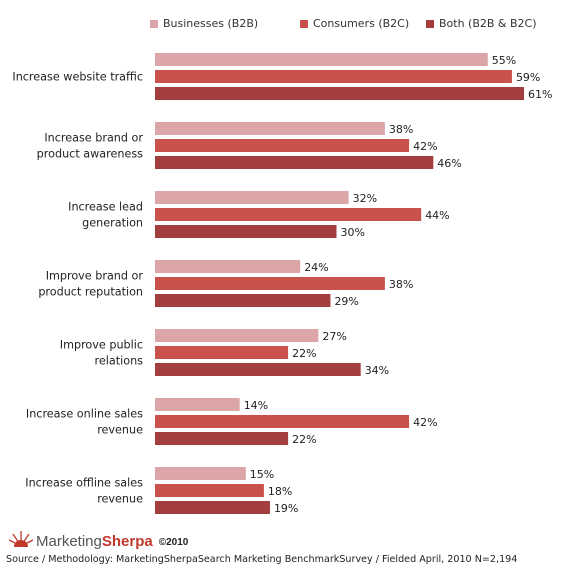 The height and width of the screenshot is (580, 586). Describe the element at coordinates (95, 276) in the screenshot. I see `category-4-label-line-1: Improve brand or` at that location.